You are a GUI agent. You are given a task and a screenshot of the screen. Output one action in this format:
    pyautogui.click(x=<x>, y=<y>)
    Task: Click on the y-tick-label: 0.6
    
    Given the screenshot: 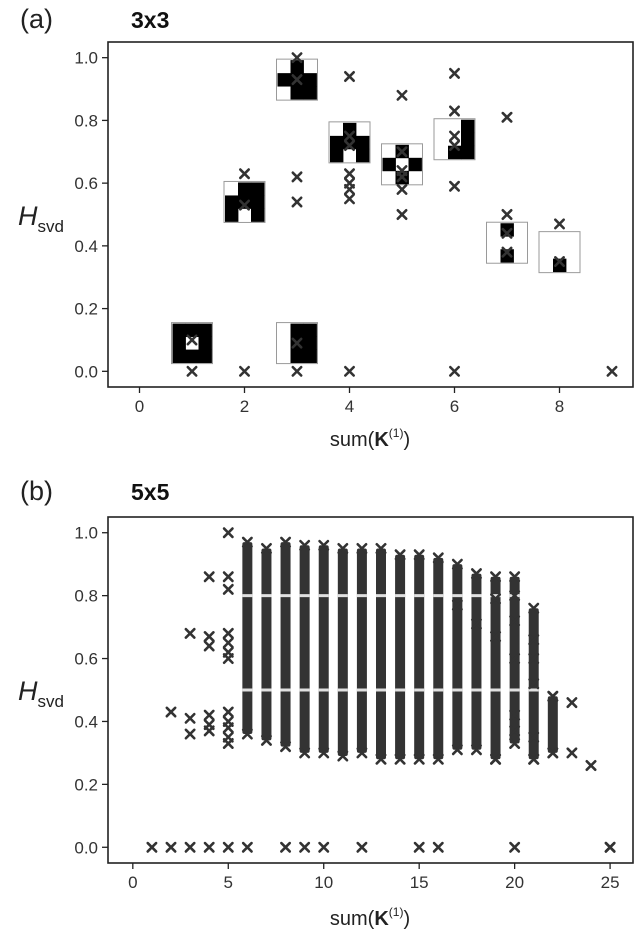 What is the action you would take?
    pyautogui.click(x=86, y=183)
    